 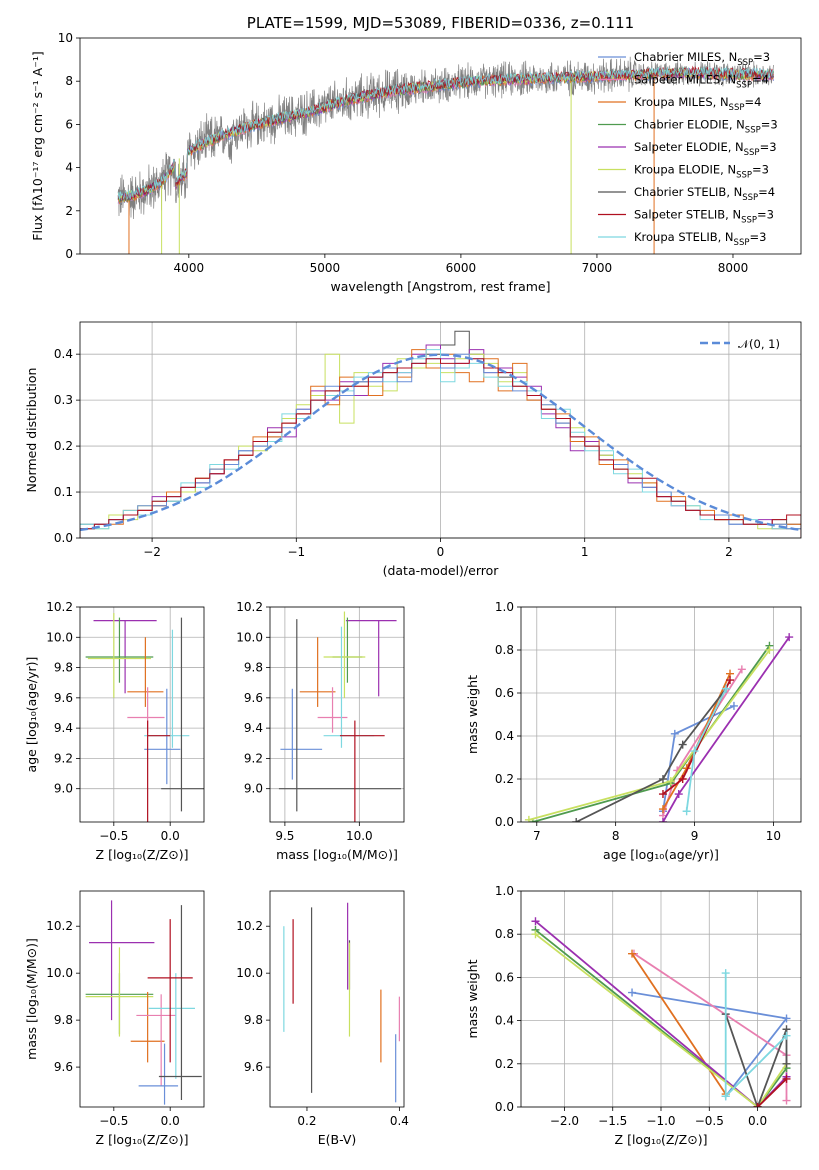 I want to click on x-tick-label: 0, so click(x=441, y=552).